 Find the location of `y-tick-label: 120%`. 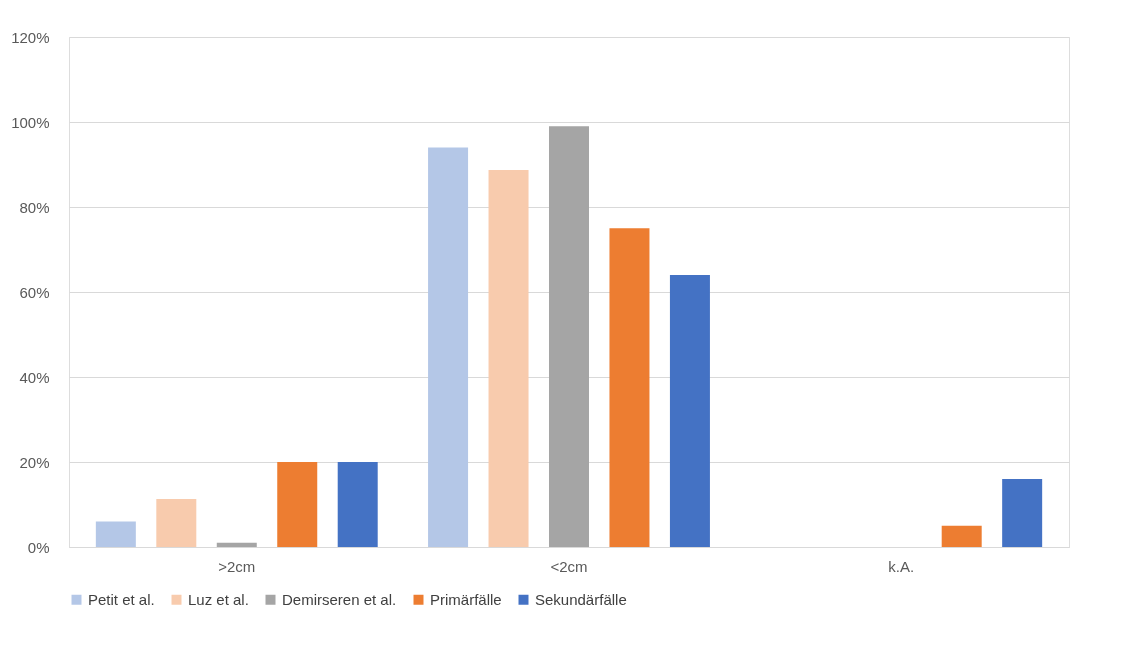

y-tick-label: 120% is located at coordinates (30, 37).